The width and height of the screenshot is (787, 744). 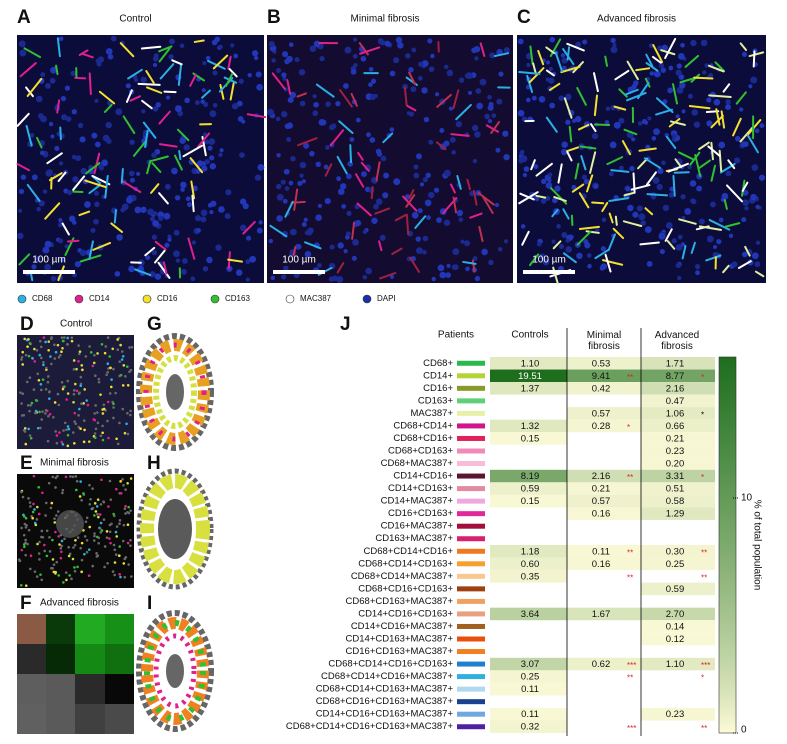 I want to click on row-label: CD163+MAC387+, so click(x=414, y=538).